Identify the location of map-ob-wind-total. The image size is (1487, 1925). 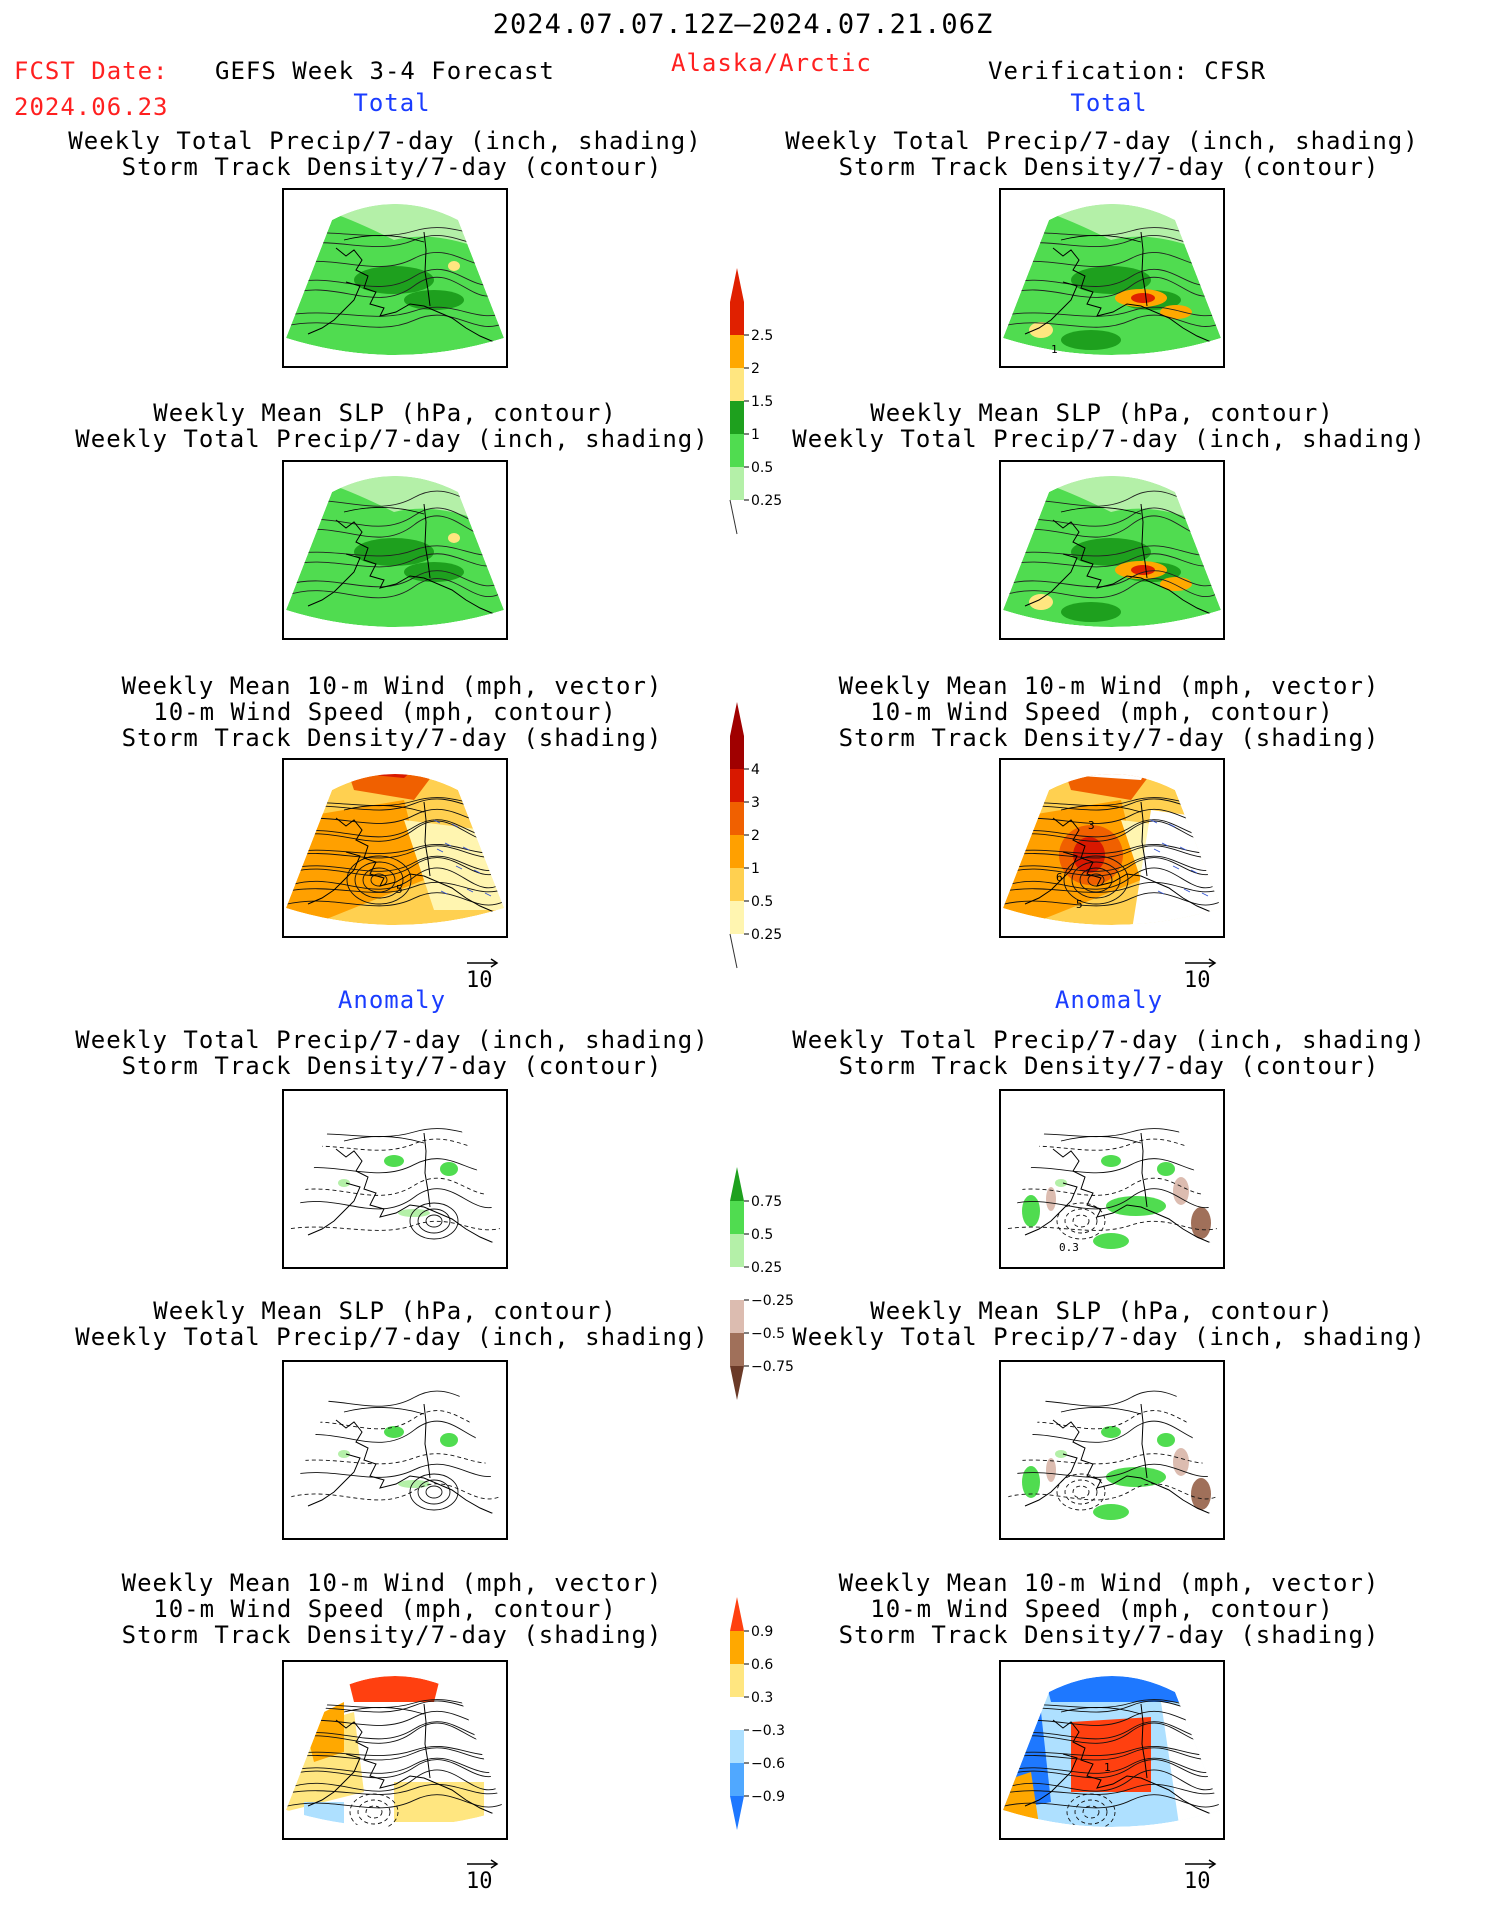
(1112, 848).